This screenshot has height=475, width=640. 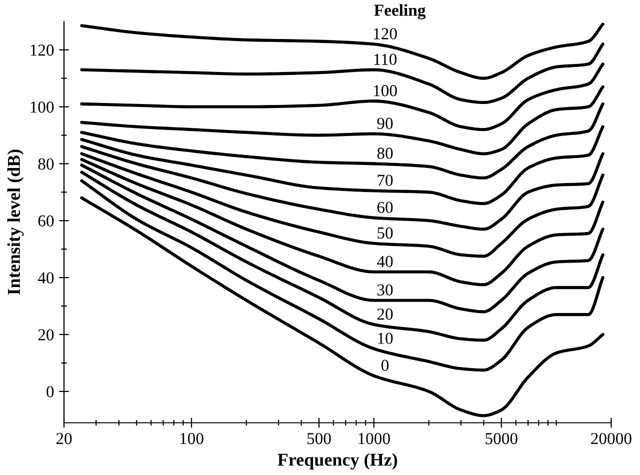 What do you see at coordinates (15, 222) in the screenshot?
I see `y-axis-title: Intensity level (dB)` at bounding box center [15, 222].